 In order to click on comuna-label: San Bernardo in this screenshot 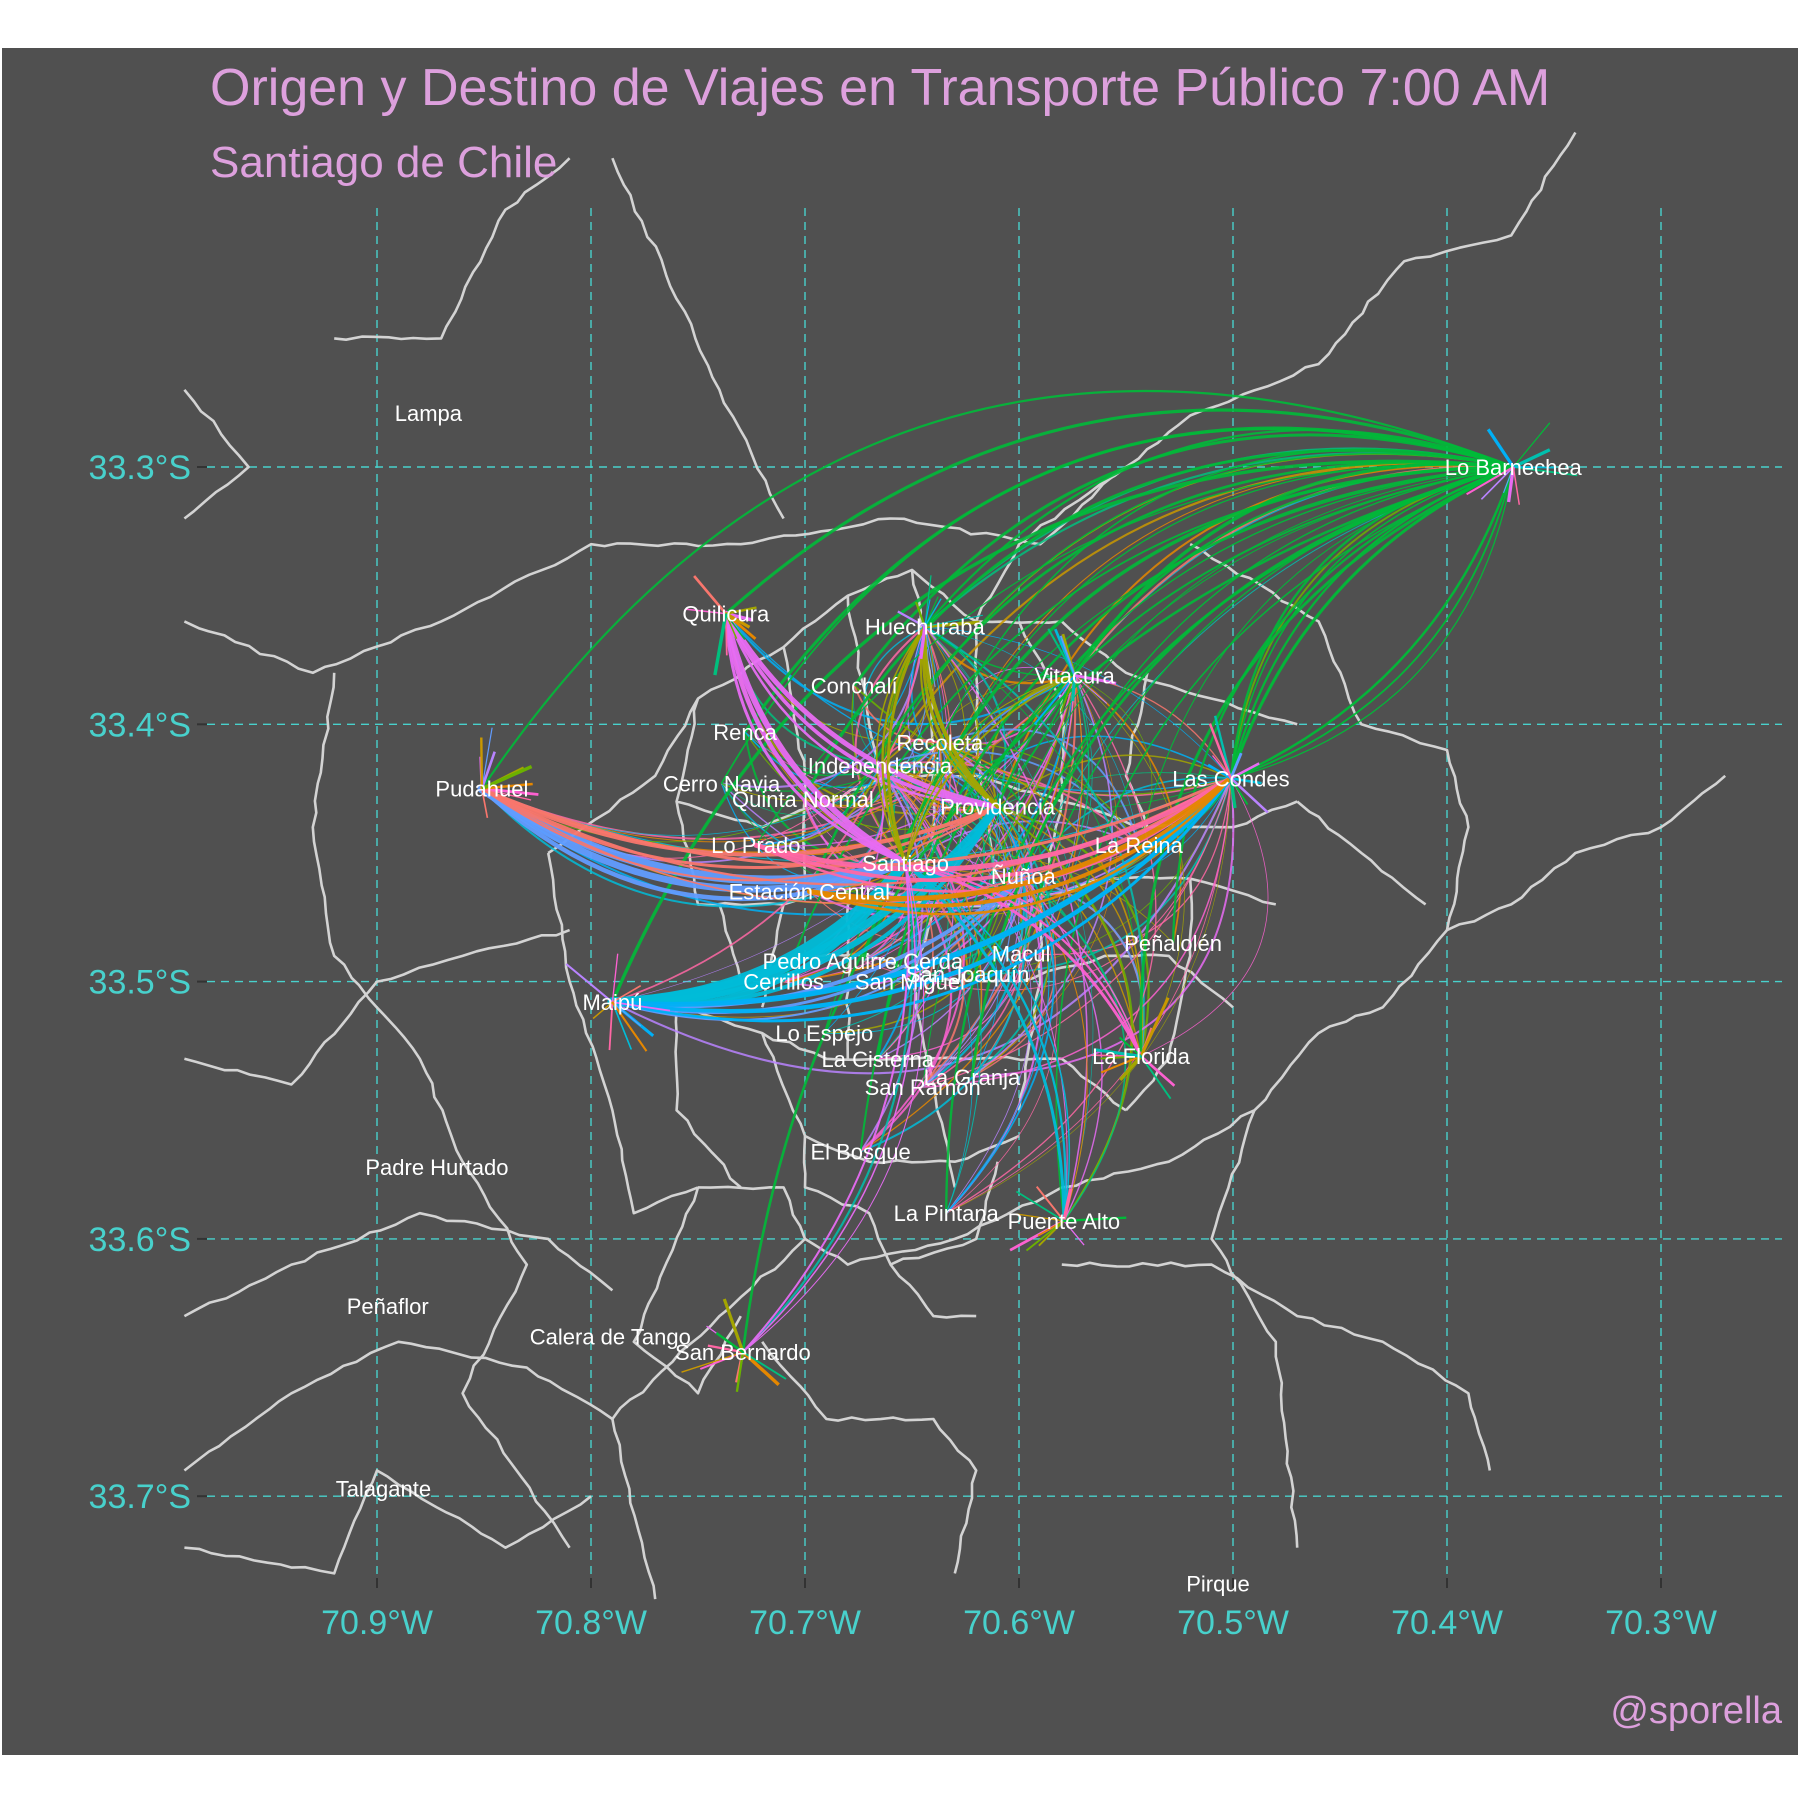, I will do `click(743, 1352)`.